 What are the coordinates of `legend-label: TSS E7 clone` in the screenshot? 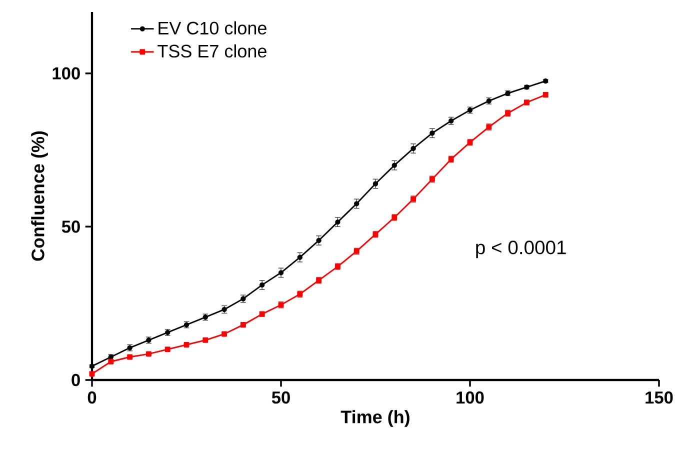 It's located at (212, 51).